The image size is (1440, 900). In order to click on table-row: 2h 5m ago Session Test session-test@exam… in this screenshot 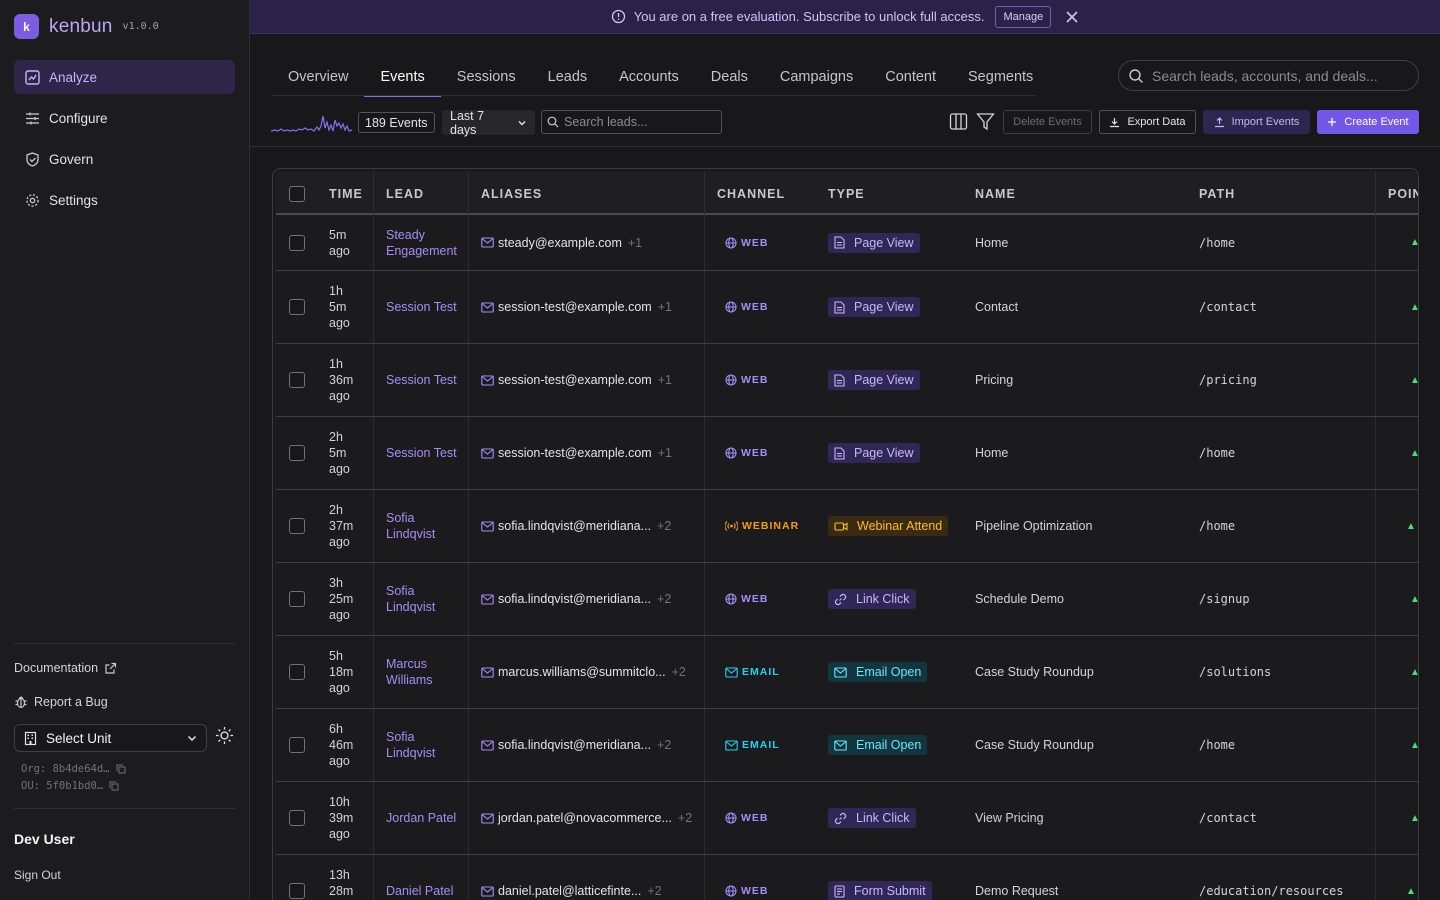, I will do `click(847, 453)`.